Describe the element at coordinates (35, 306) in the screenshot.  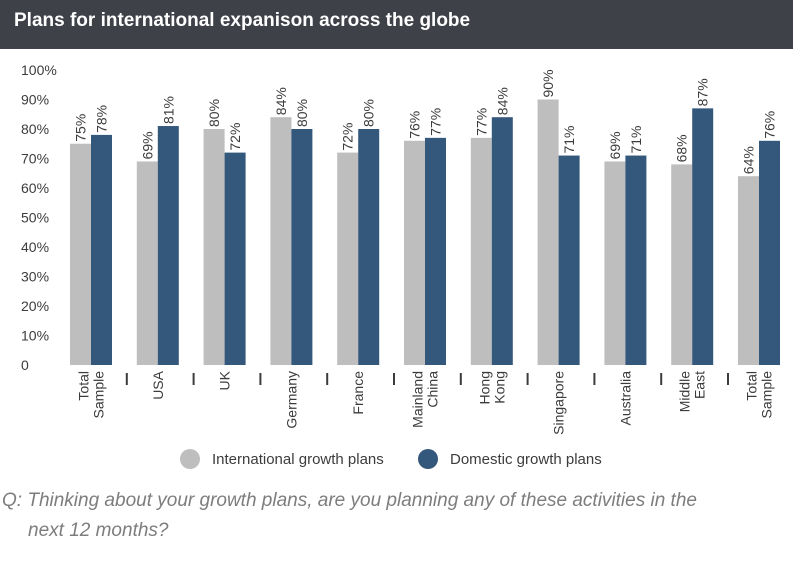
I see `y-tick-label: 20%` at that location.